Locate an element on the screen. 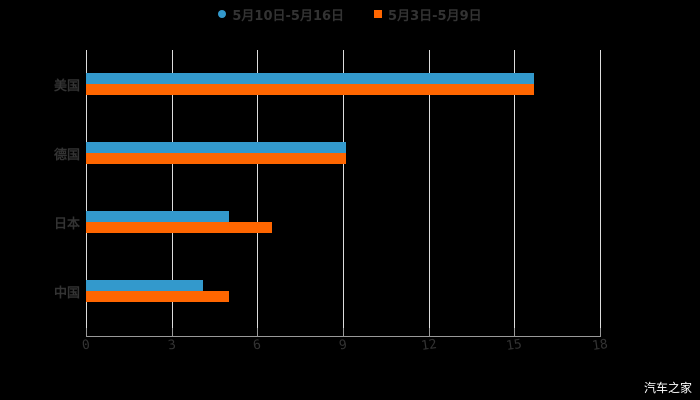 The width and height of the screenshot is (700, 400). legend-item-series2: 5月3日-5月9日 is located at coordinates (428, 14).